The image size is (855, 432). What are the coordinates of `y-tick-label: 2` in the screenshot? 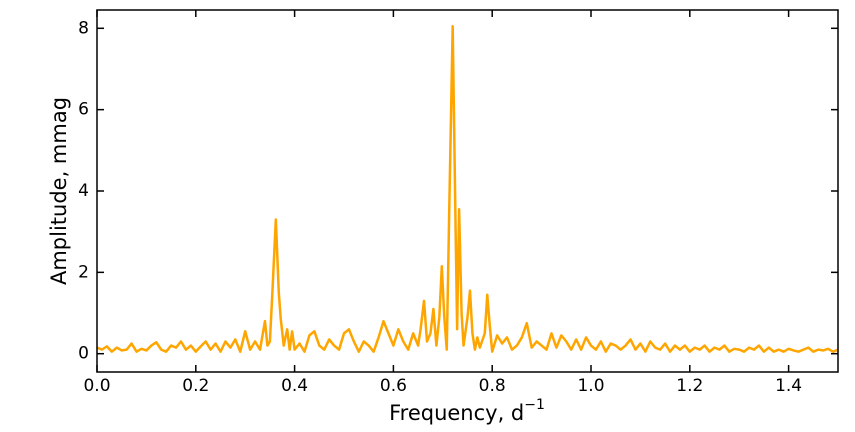 It's located at (83, 272).